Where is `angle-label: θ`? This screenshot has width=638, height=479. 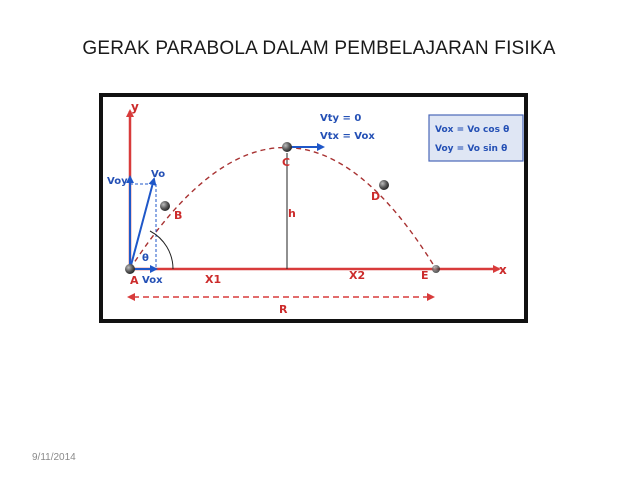
angle-label: θ is located at coordinates (145, 258).